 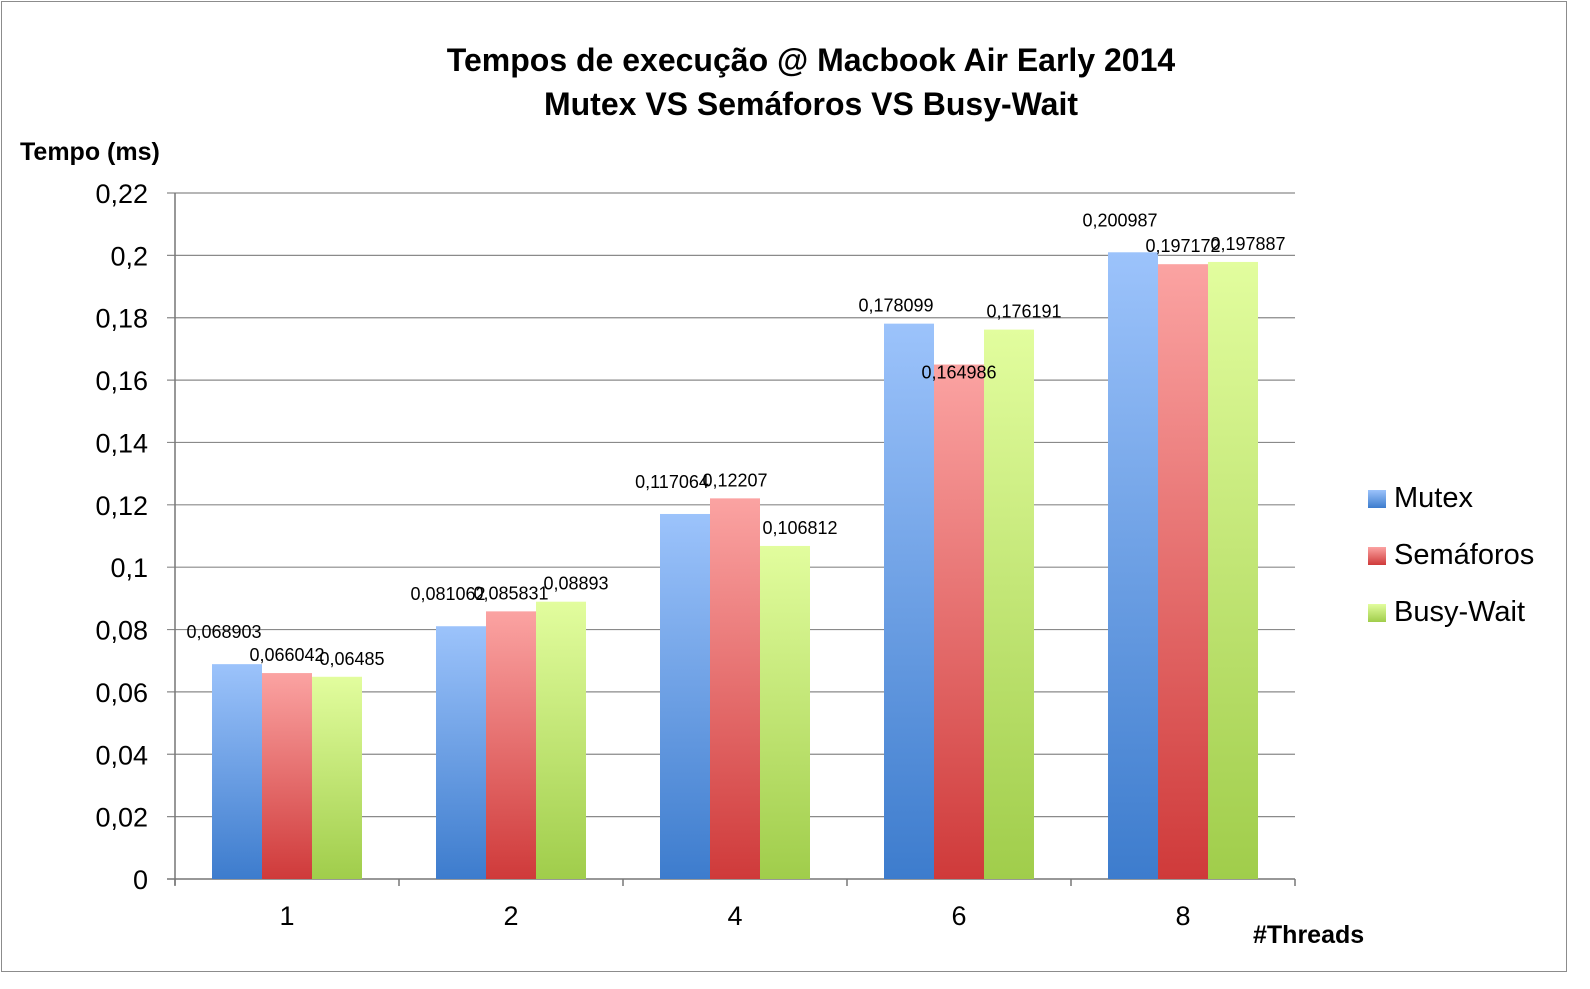 What do you see at coordinates (121, 443) in the screenshot?
I see `y-tick-label: 0,14` at bounding box center [121, 443].